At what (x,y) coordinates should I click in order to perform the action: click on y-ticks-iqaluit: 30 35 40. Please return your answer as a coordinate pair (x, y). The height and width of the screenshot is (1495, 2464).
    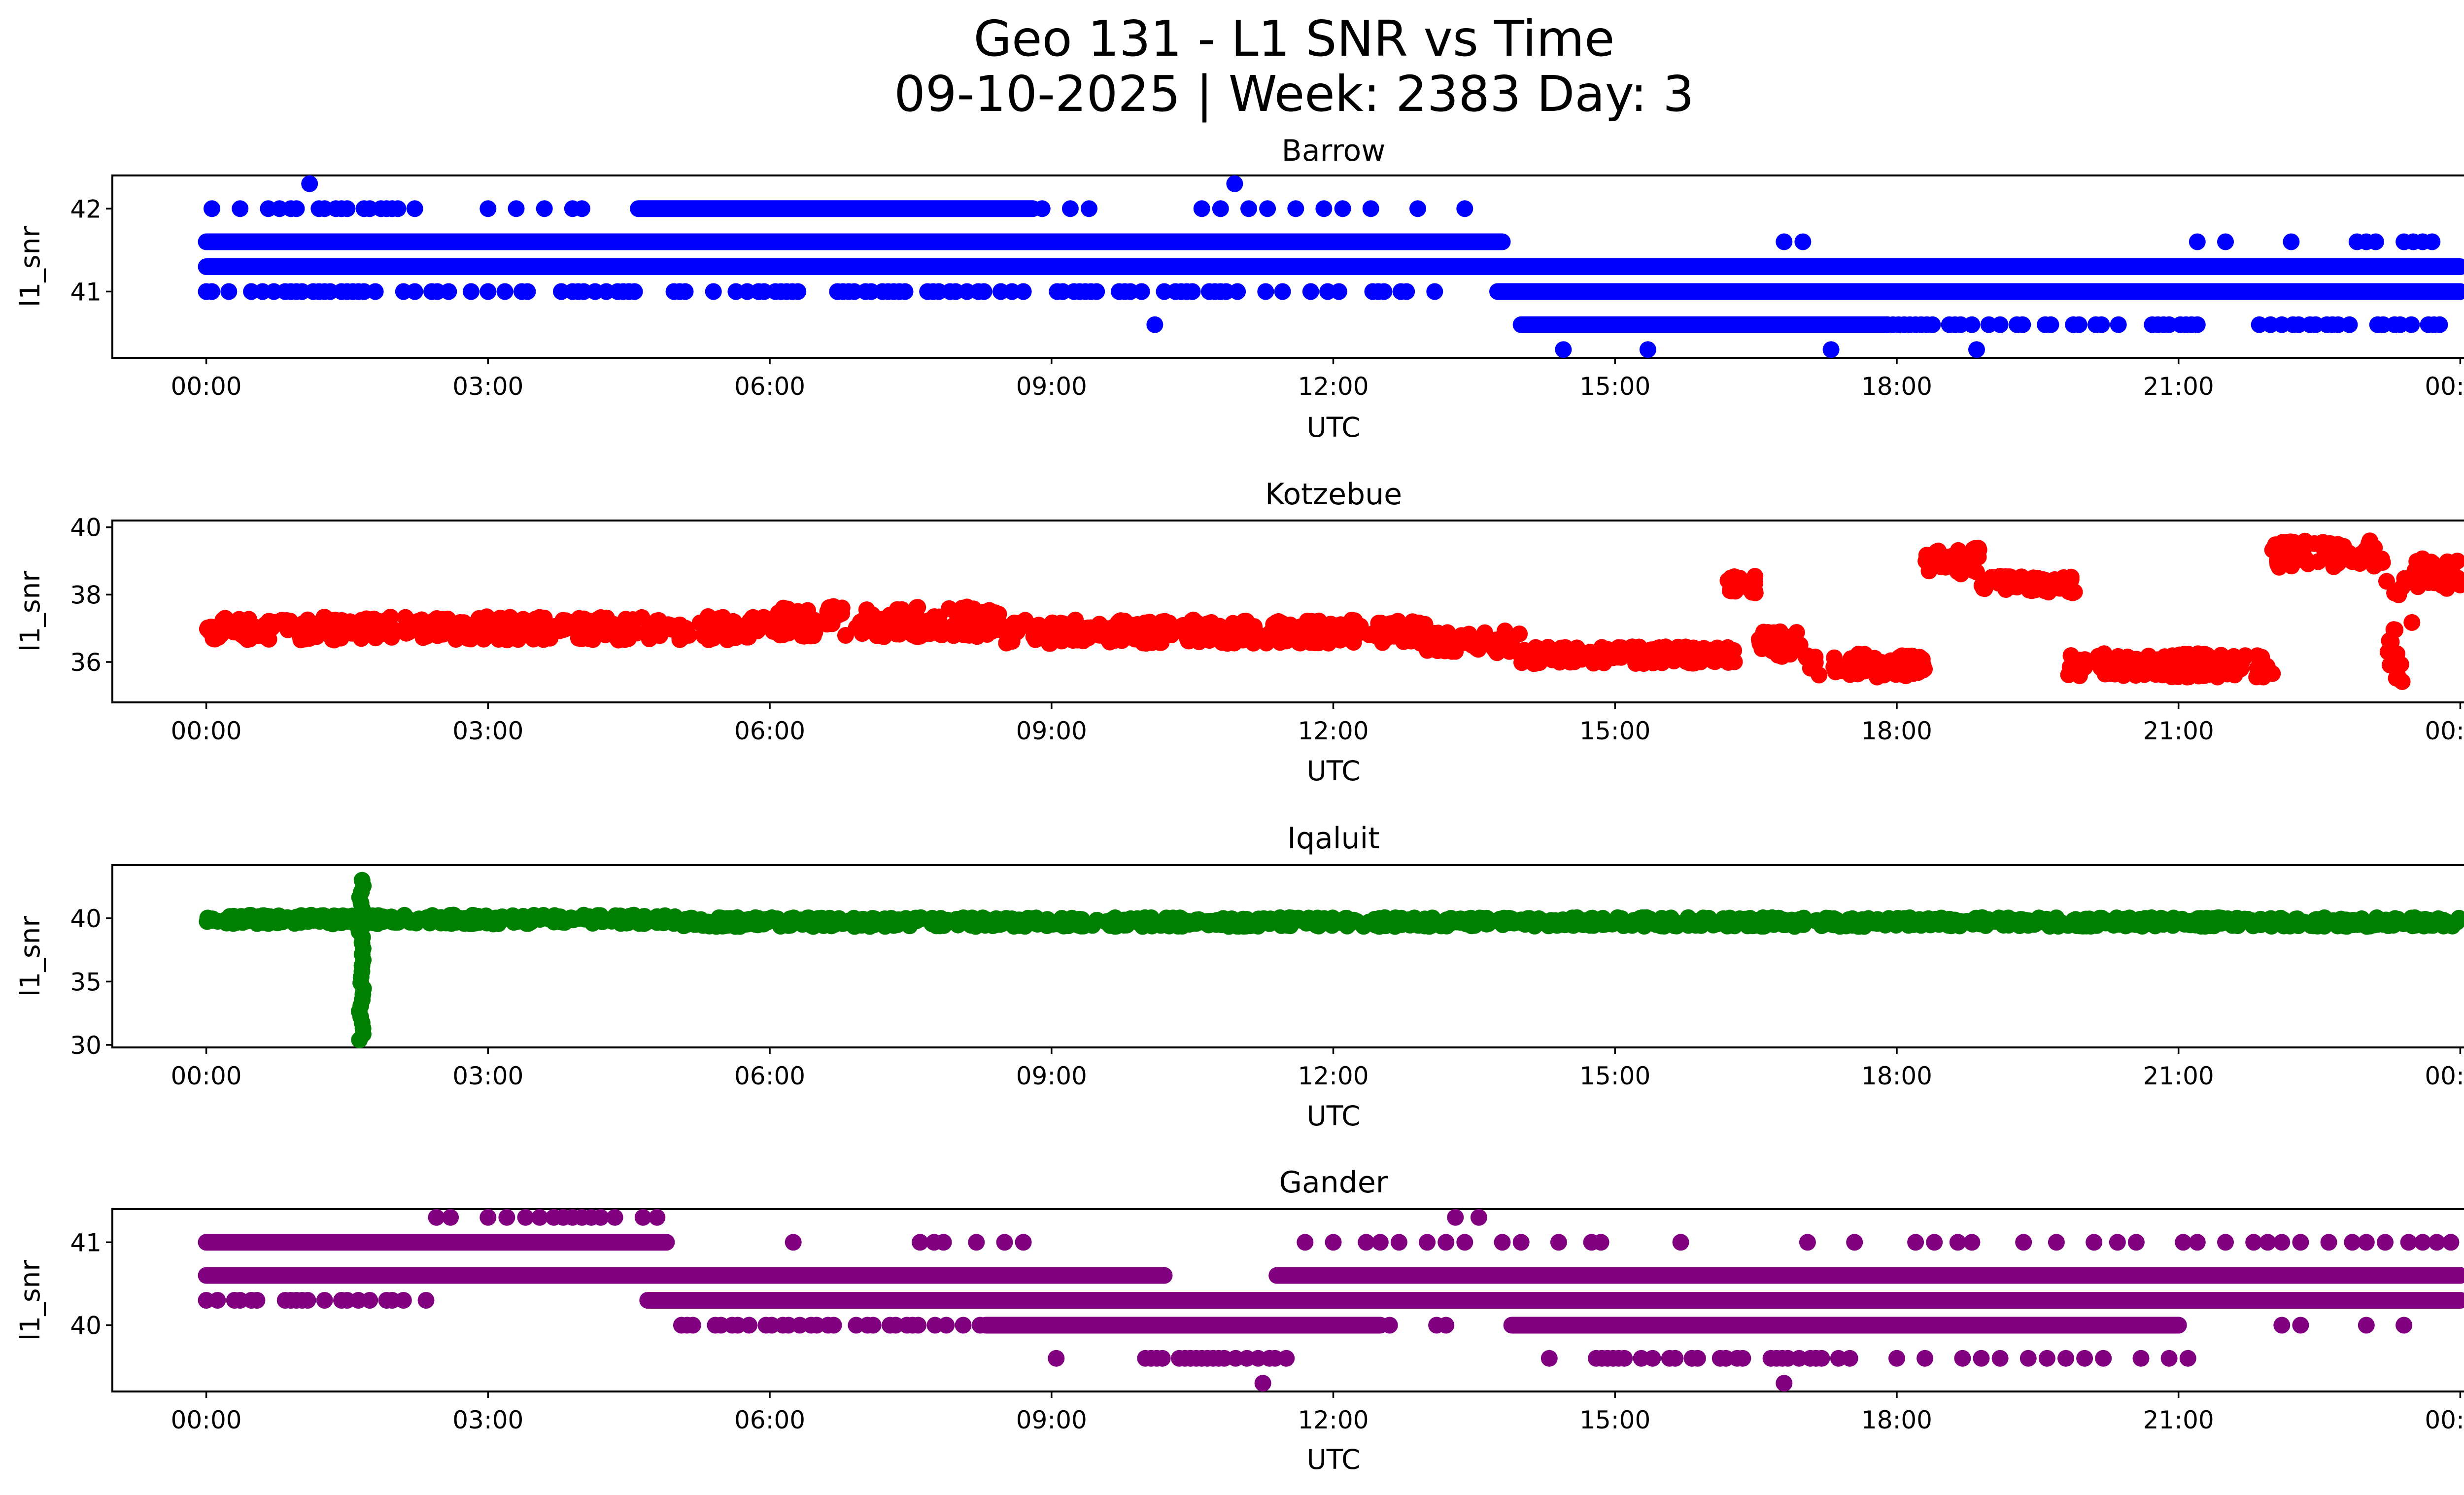
    Looking at the image, I should click on (91, 982).